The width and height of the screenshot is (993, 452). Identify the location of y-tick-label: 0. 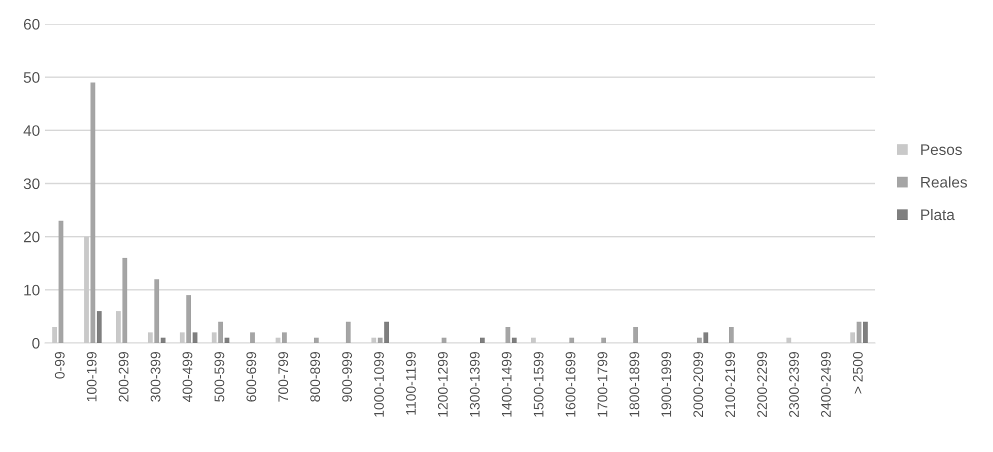
(36, 343).